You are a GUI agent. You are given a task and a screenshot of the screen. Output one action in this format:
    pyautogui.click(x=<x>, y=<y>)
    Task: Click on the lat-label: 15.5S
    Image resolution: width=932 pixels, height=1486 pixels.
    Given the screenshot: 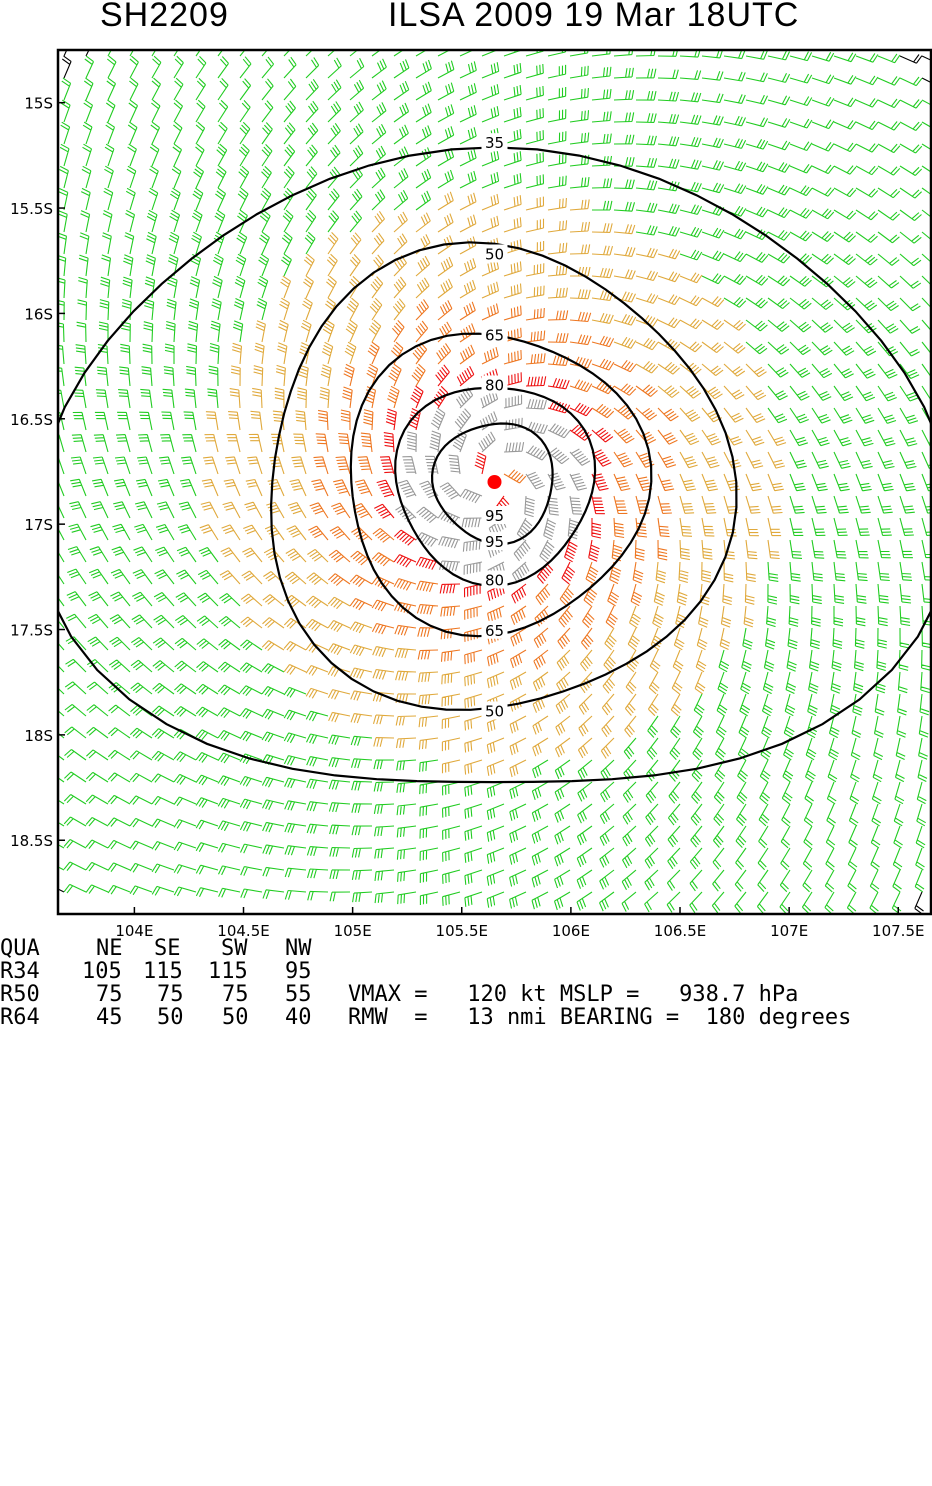 What is the action you would take?
    pyautogui.click(x=31, y=209)
    